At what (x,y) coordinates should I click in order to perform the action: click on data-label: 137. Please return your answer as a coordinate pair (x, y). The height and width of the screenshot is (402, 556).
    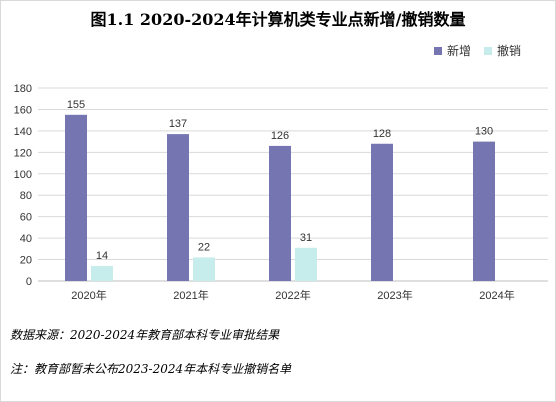
    Looking at the image, I should click on (178, 124).